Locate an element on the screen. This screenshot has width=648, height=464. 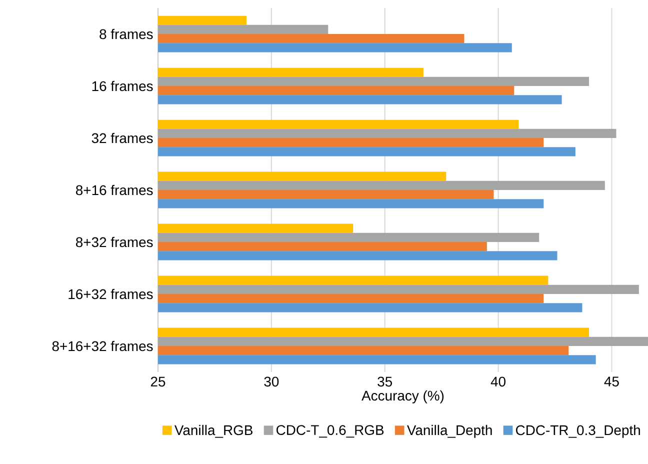
legend-label: Vanilla_Depth is located at coordinates (449, 431).